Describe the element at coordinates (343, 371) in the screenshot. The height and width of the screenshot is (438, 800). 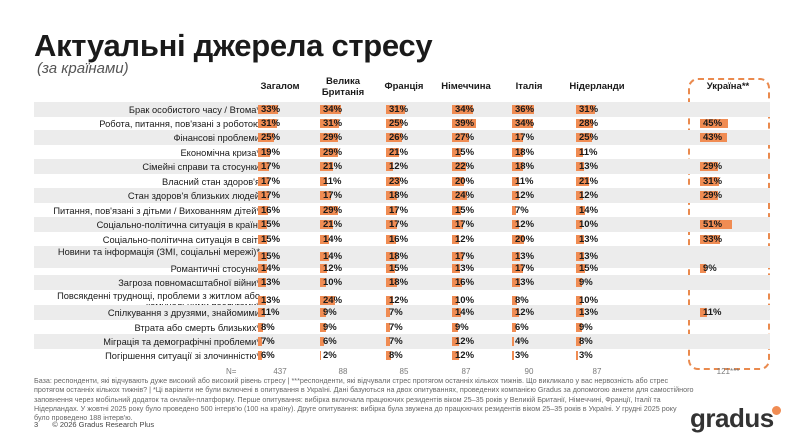
I see `sample-size: 88` at that location.